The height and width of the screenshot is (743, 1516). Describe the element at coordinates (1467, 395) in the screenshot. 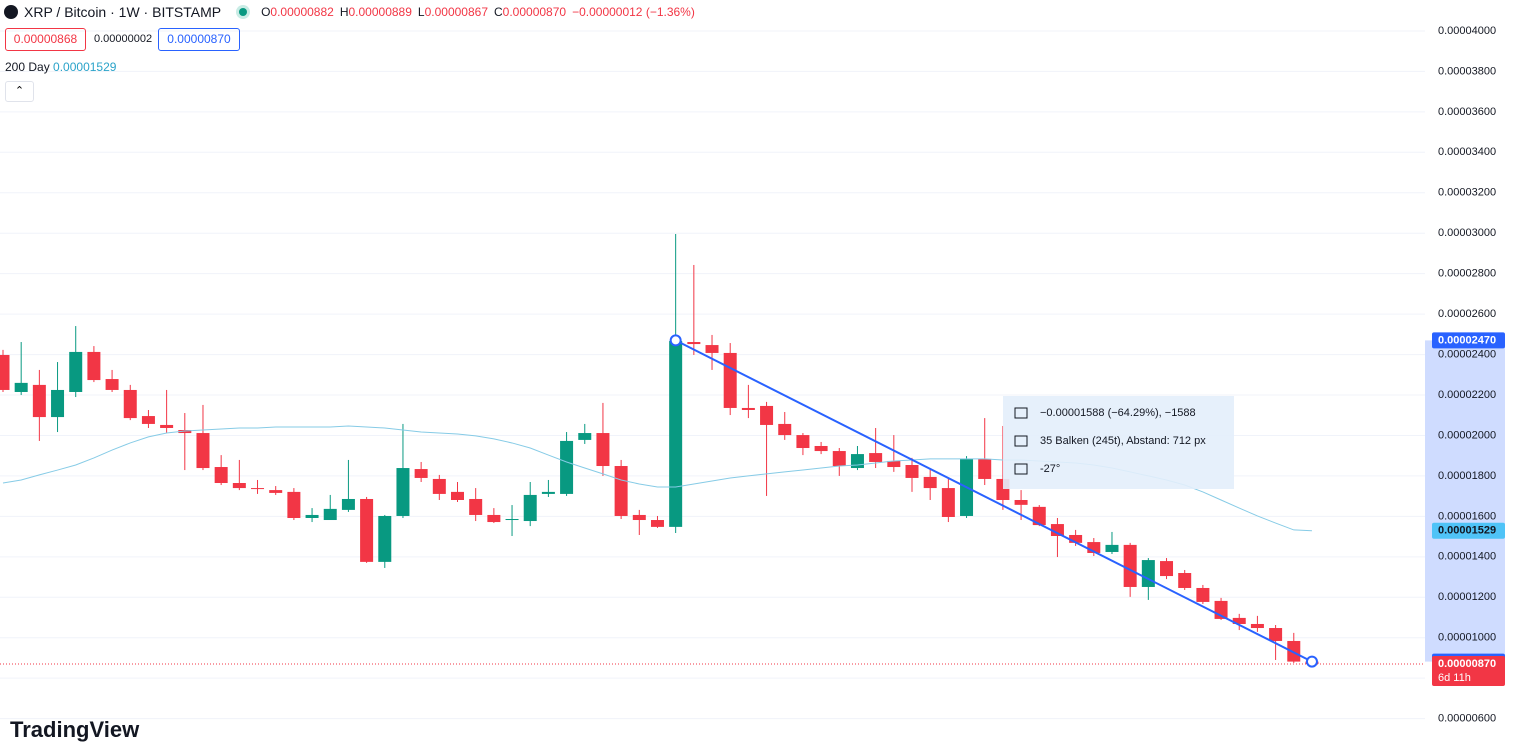

I see `y-tick-label: 0.00002200` at that location.